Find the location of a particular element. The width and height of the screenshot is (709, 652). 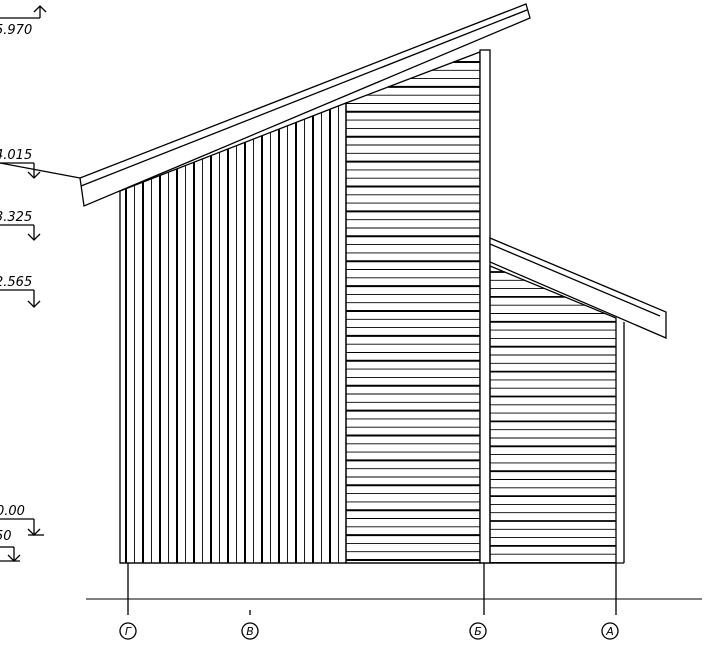

annex-horizontal-cladding is located at coordinates (553, 417).